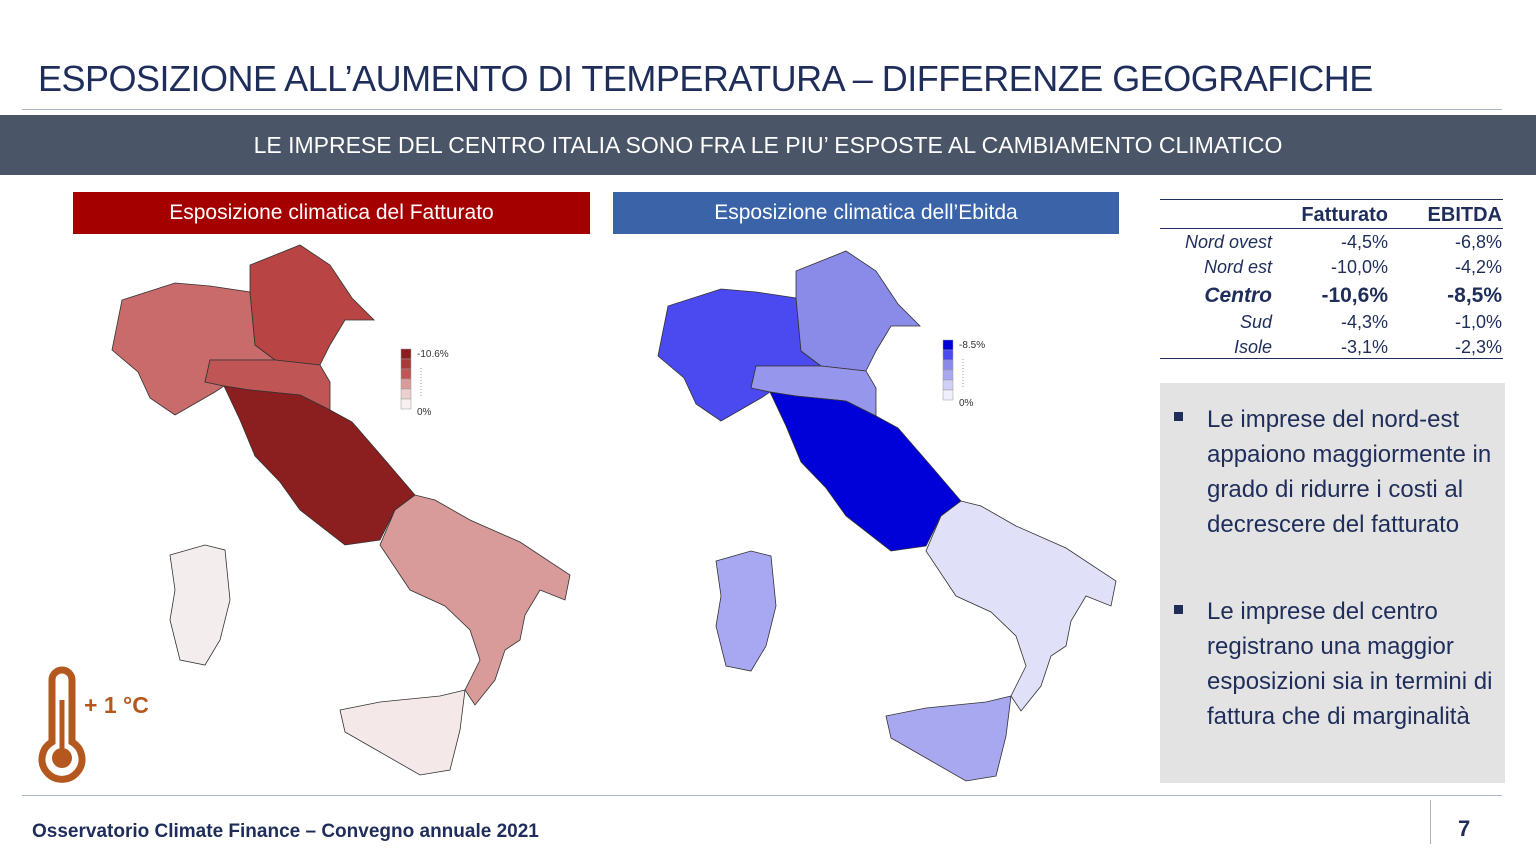 This screenshot has width=1536, height=864. What do you see at coordinates (866, 213) in the screenshot?
I see `map-title: Esposizione climatica dell’Ebitda` at bounding box center [866, 213].